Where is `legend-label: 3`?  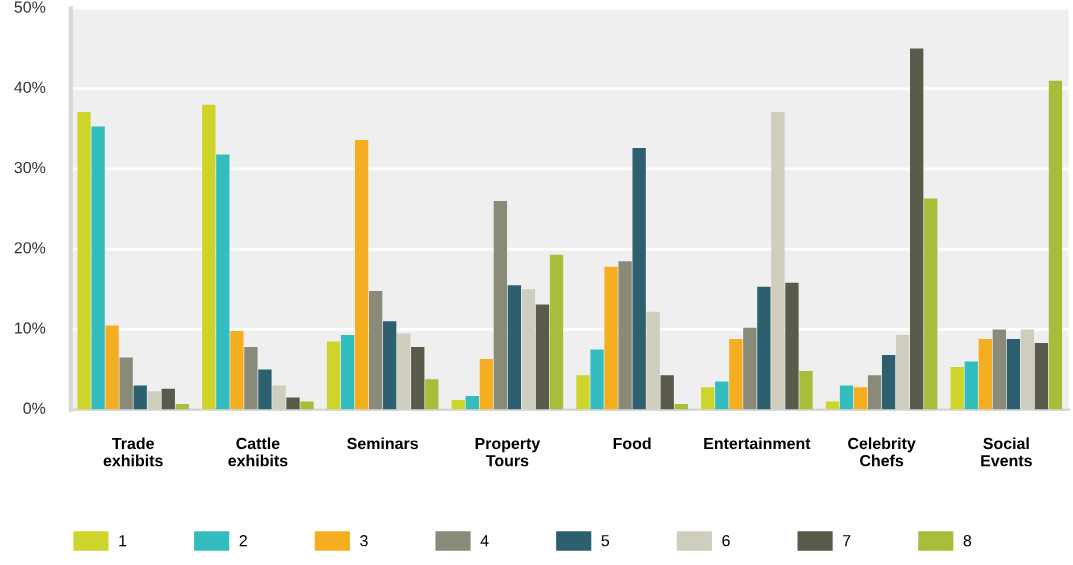
legend-label: 3 is located at coordinates (364, 541).